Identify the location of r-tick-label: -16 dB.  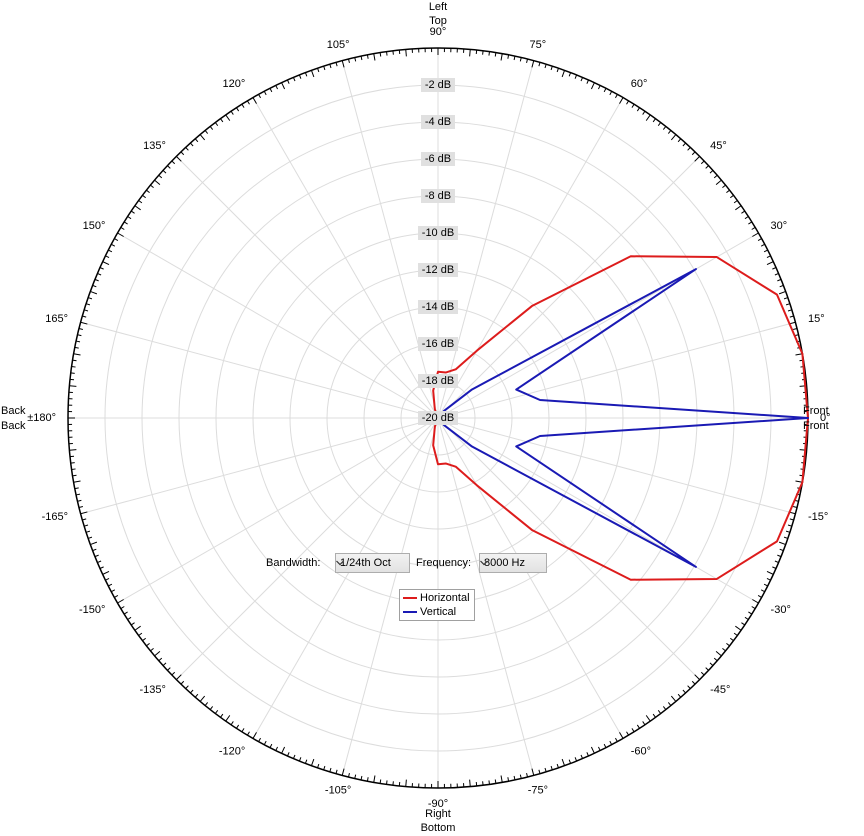
(438, 344).